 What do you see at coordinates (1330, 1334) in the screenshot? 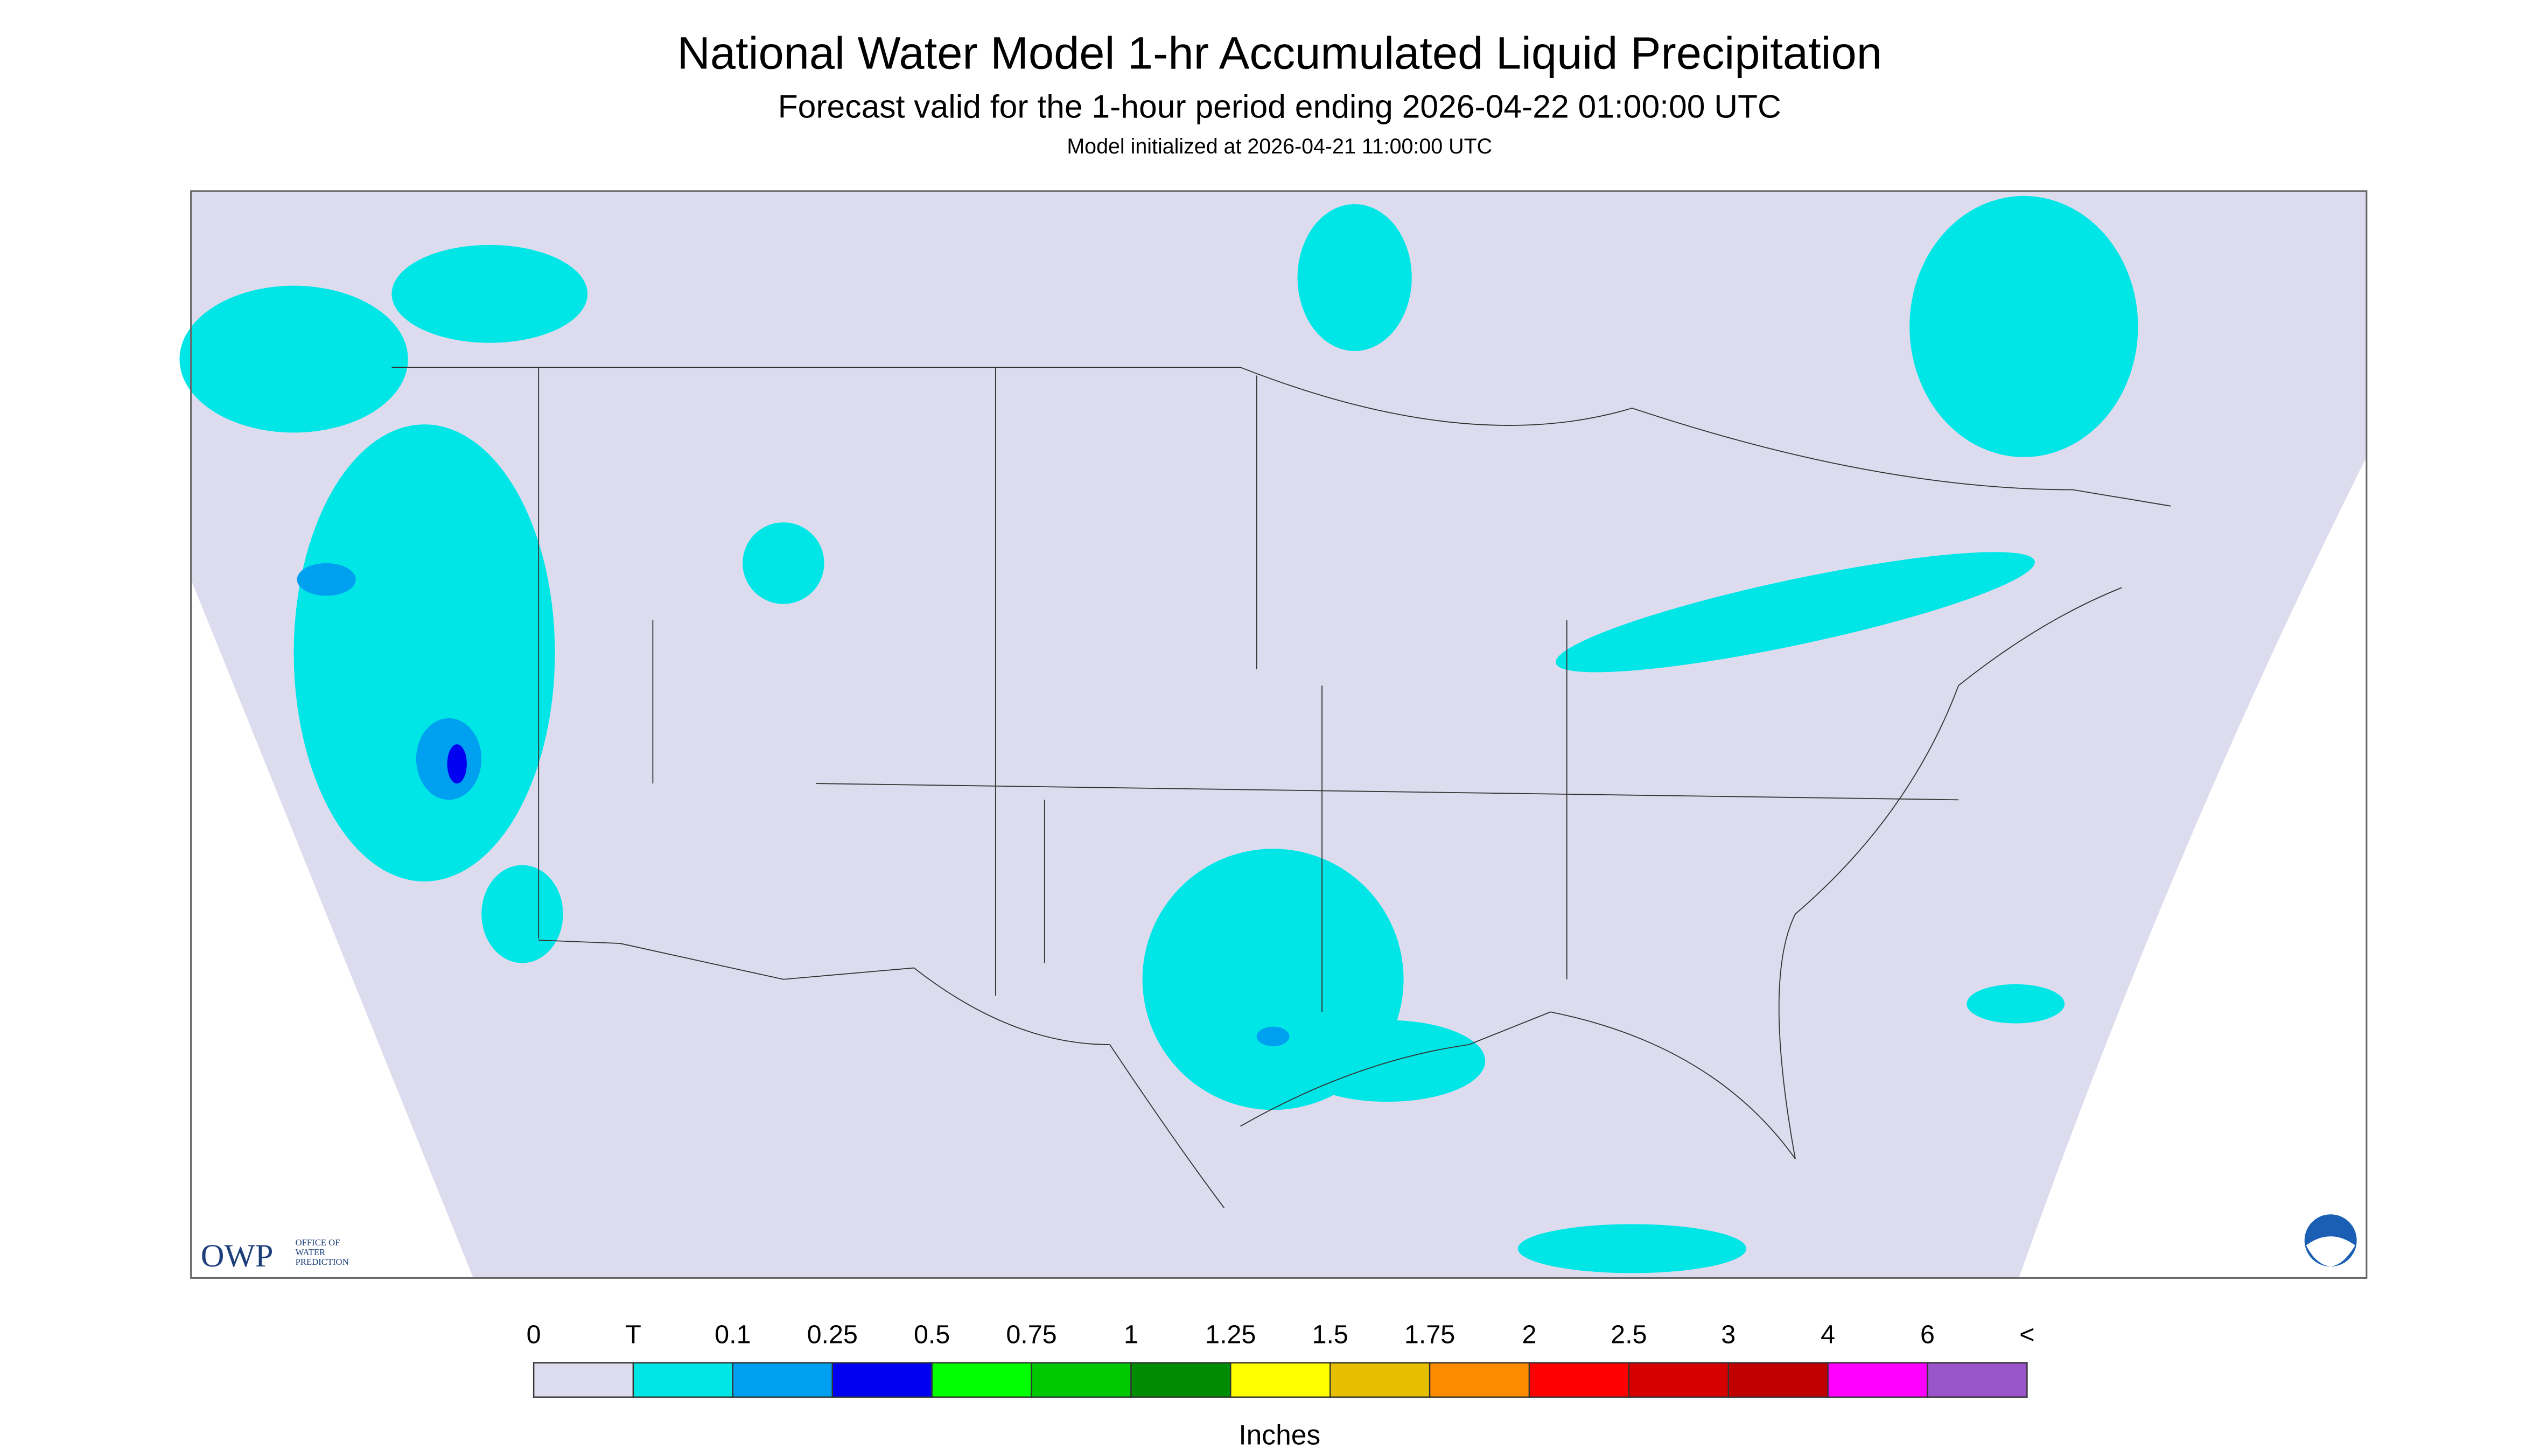
I see `legend-label: 1.5` at bounding box center [1330, 1334].